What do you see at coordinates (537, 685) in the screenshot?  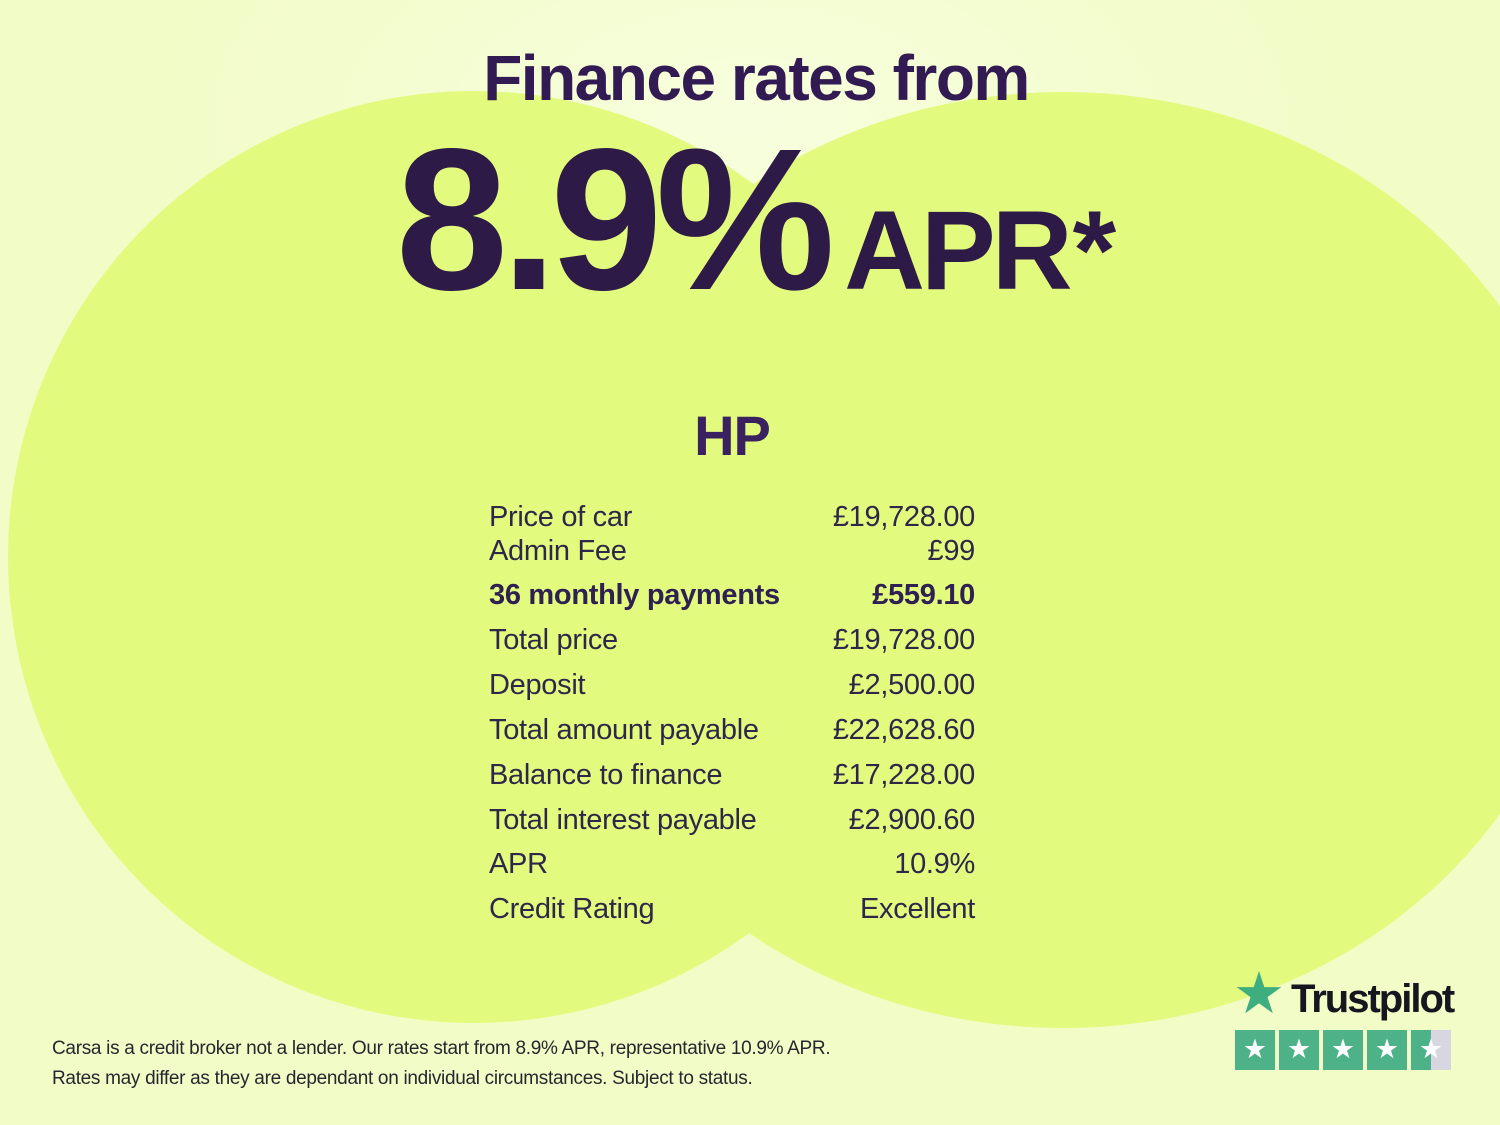 I see `row-label: Deposit` at bounding box center [537, 685].